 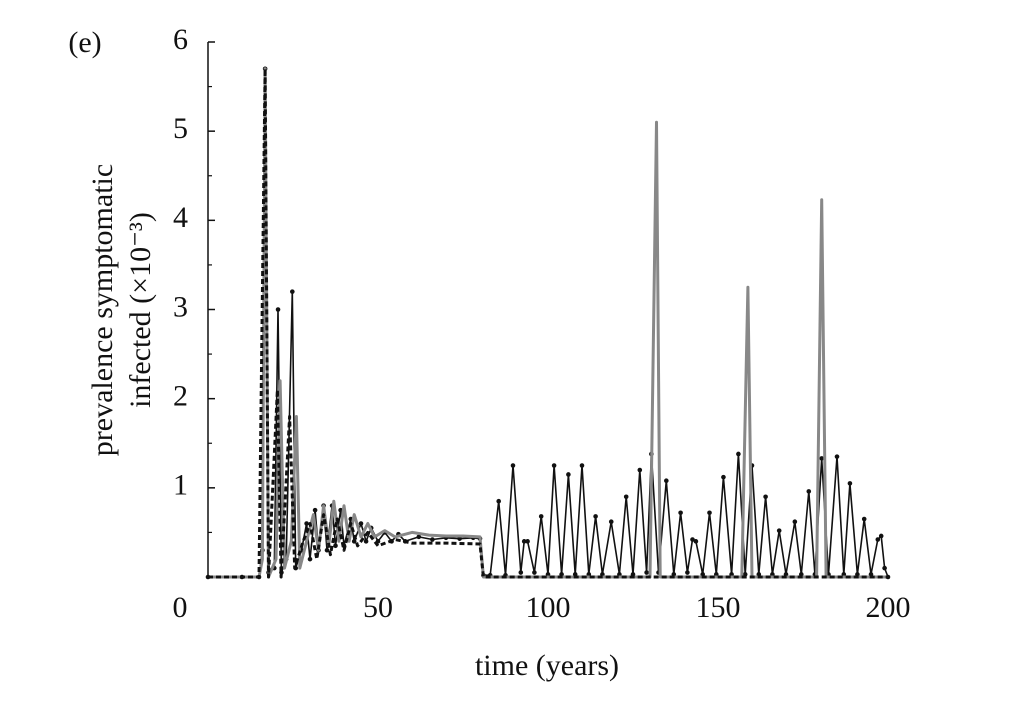 What do you see at coordinates (180, 128) in the screenshot?
I see `y-tick-label: 5` at bounding box center [180, 128].